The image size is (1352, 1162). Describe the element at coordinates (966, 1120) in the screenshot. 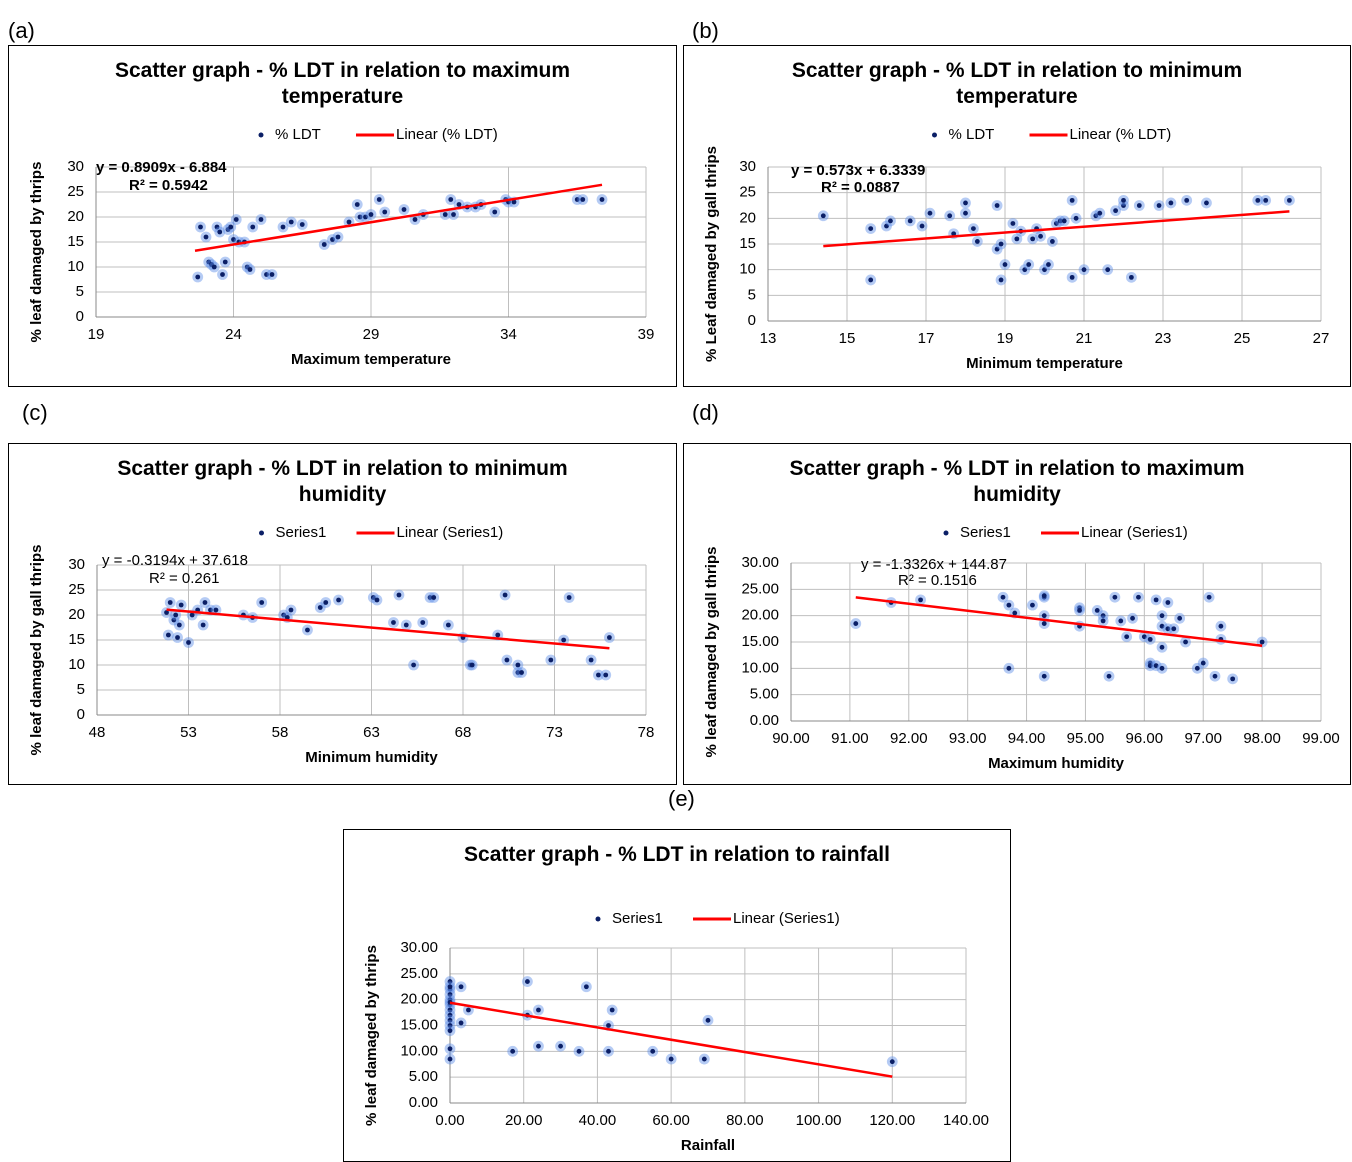

I see `x-tick-label: 140.00` at that location.